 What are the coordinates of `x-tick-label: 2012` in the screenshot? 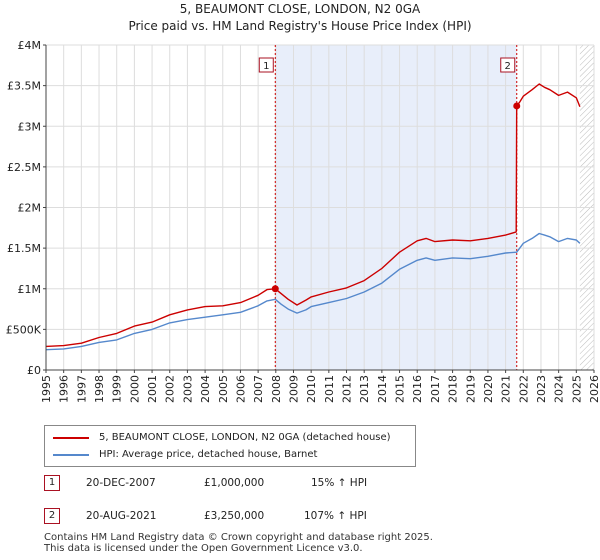 It's located at (347, 389).